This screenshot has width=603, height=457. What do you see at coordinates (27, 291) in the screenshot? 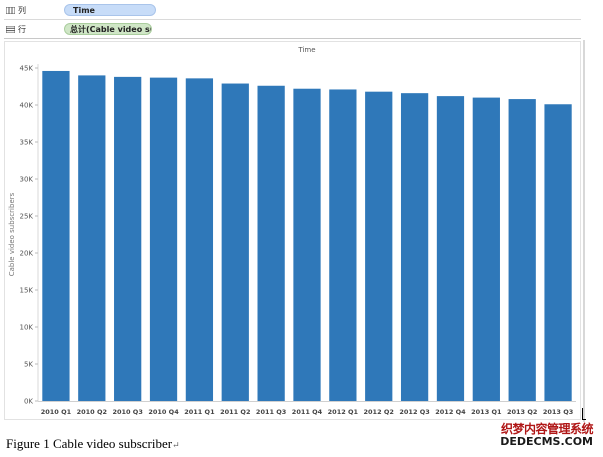
I see `y-tick-label: 15K` at bounding box center [27, 291].